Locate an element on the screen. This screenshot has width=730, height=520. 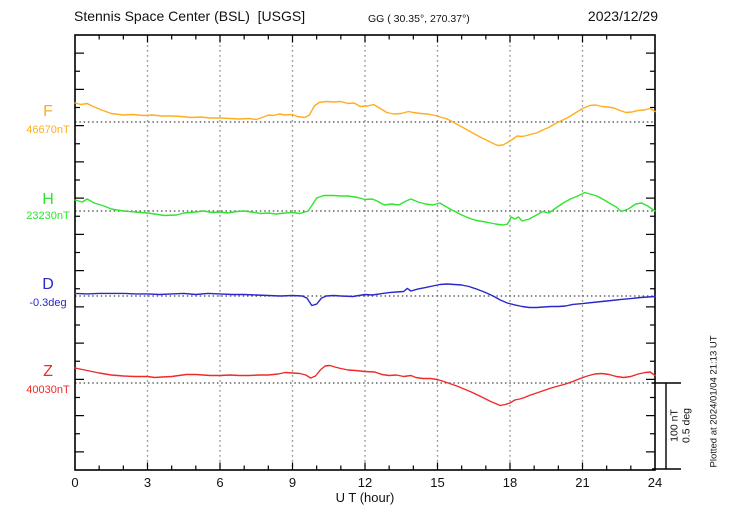
x-tick-label: 12 is located at coordinates (365, 482).